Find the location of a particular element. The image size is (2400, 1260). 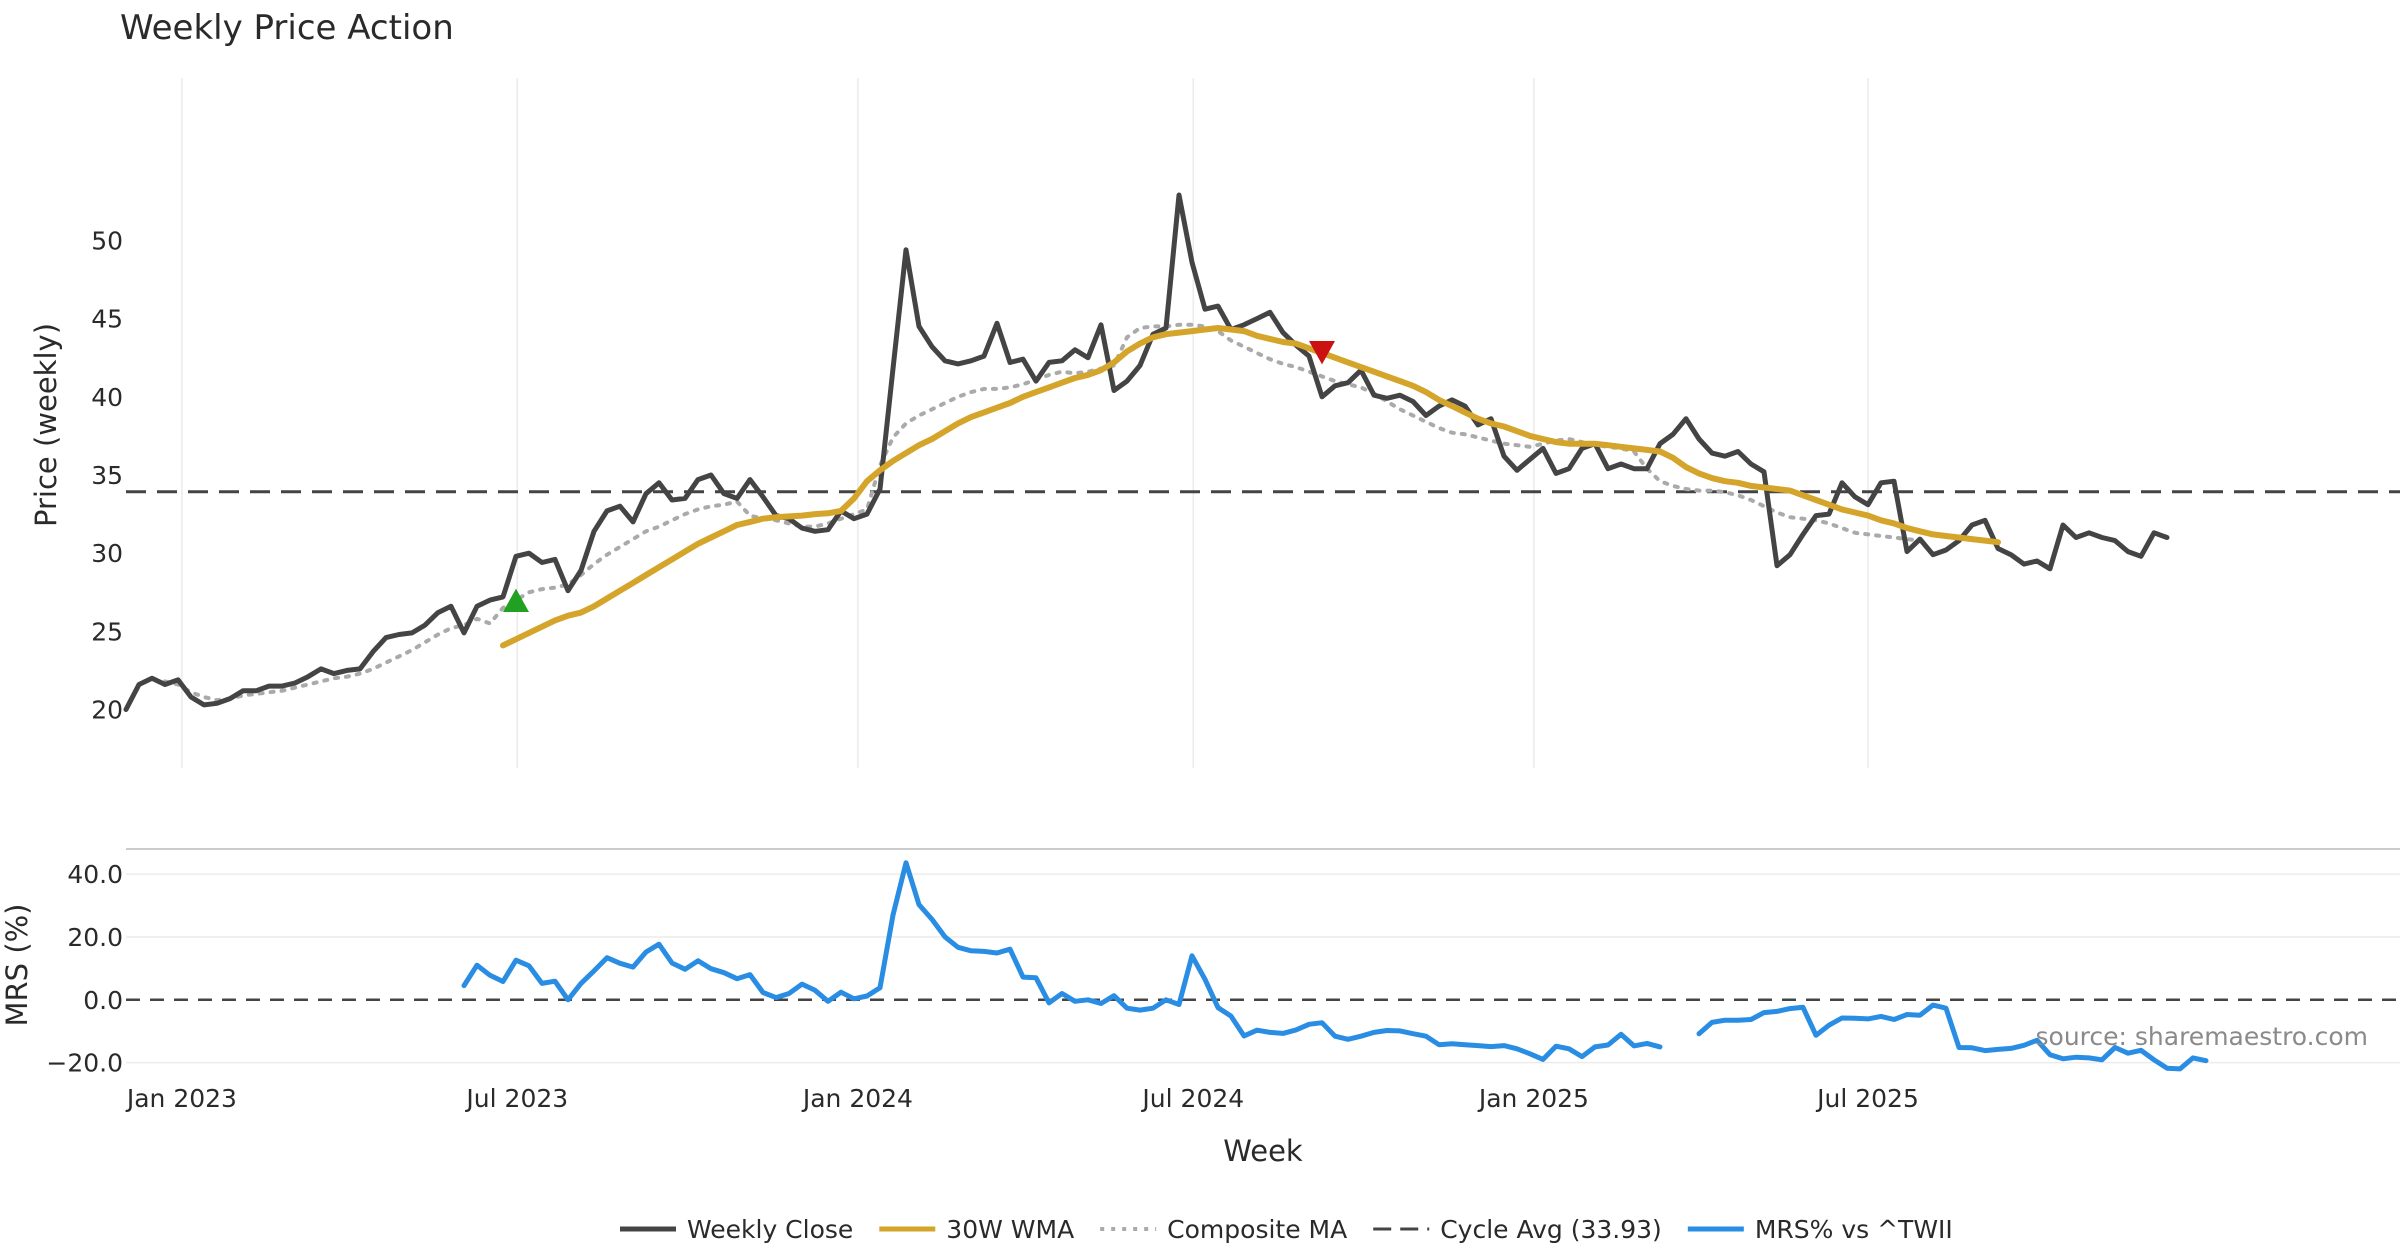

mrs-y-tick-label: 0.0 is located at coordinates (103, 1000).